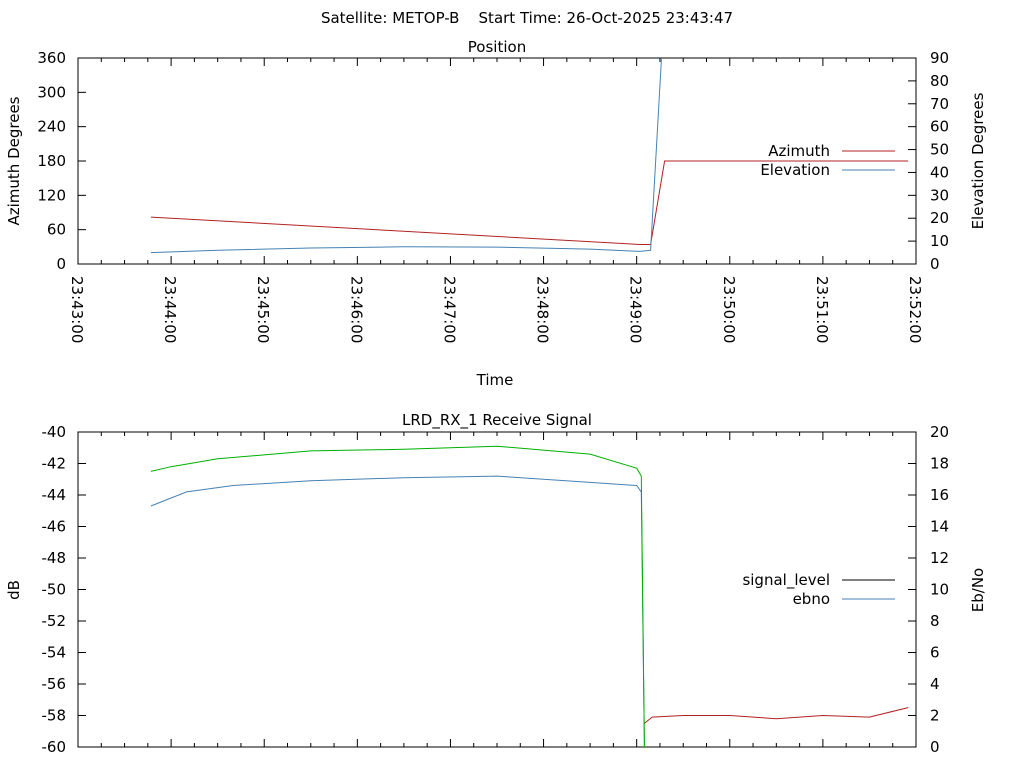  I want to click on position-time-tick-label: 23:50:00, so click(729, 309).